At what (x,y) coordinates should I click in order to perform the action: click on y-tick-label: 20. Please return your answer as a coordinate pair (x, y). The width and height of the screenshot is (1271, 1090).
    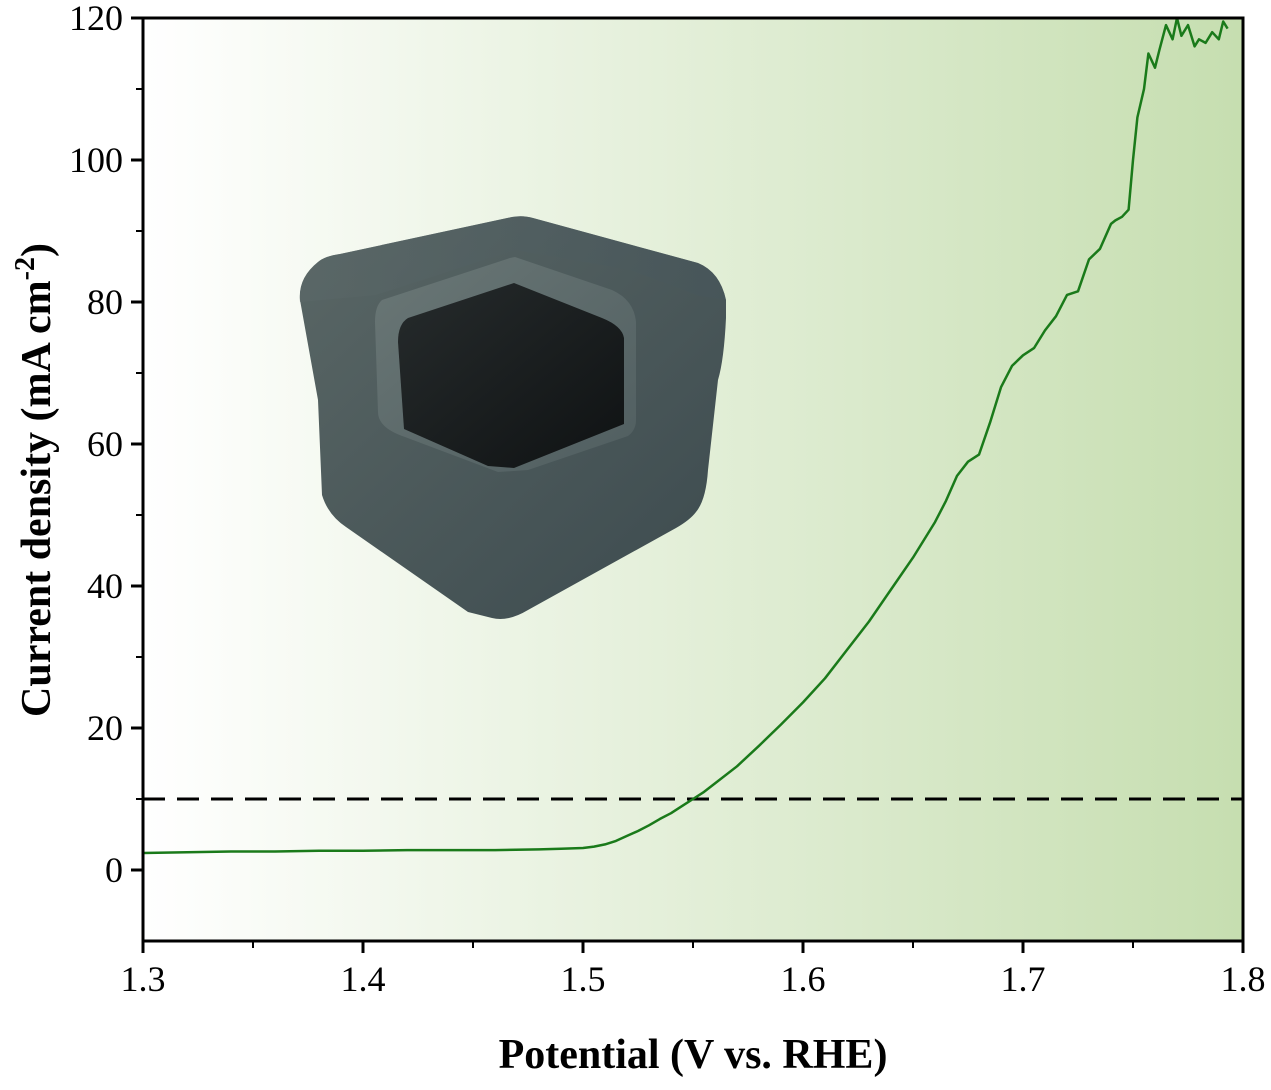
    Looking at the image, I should click on (105, 728).